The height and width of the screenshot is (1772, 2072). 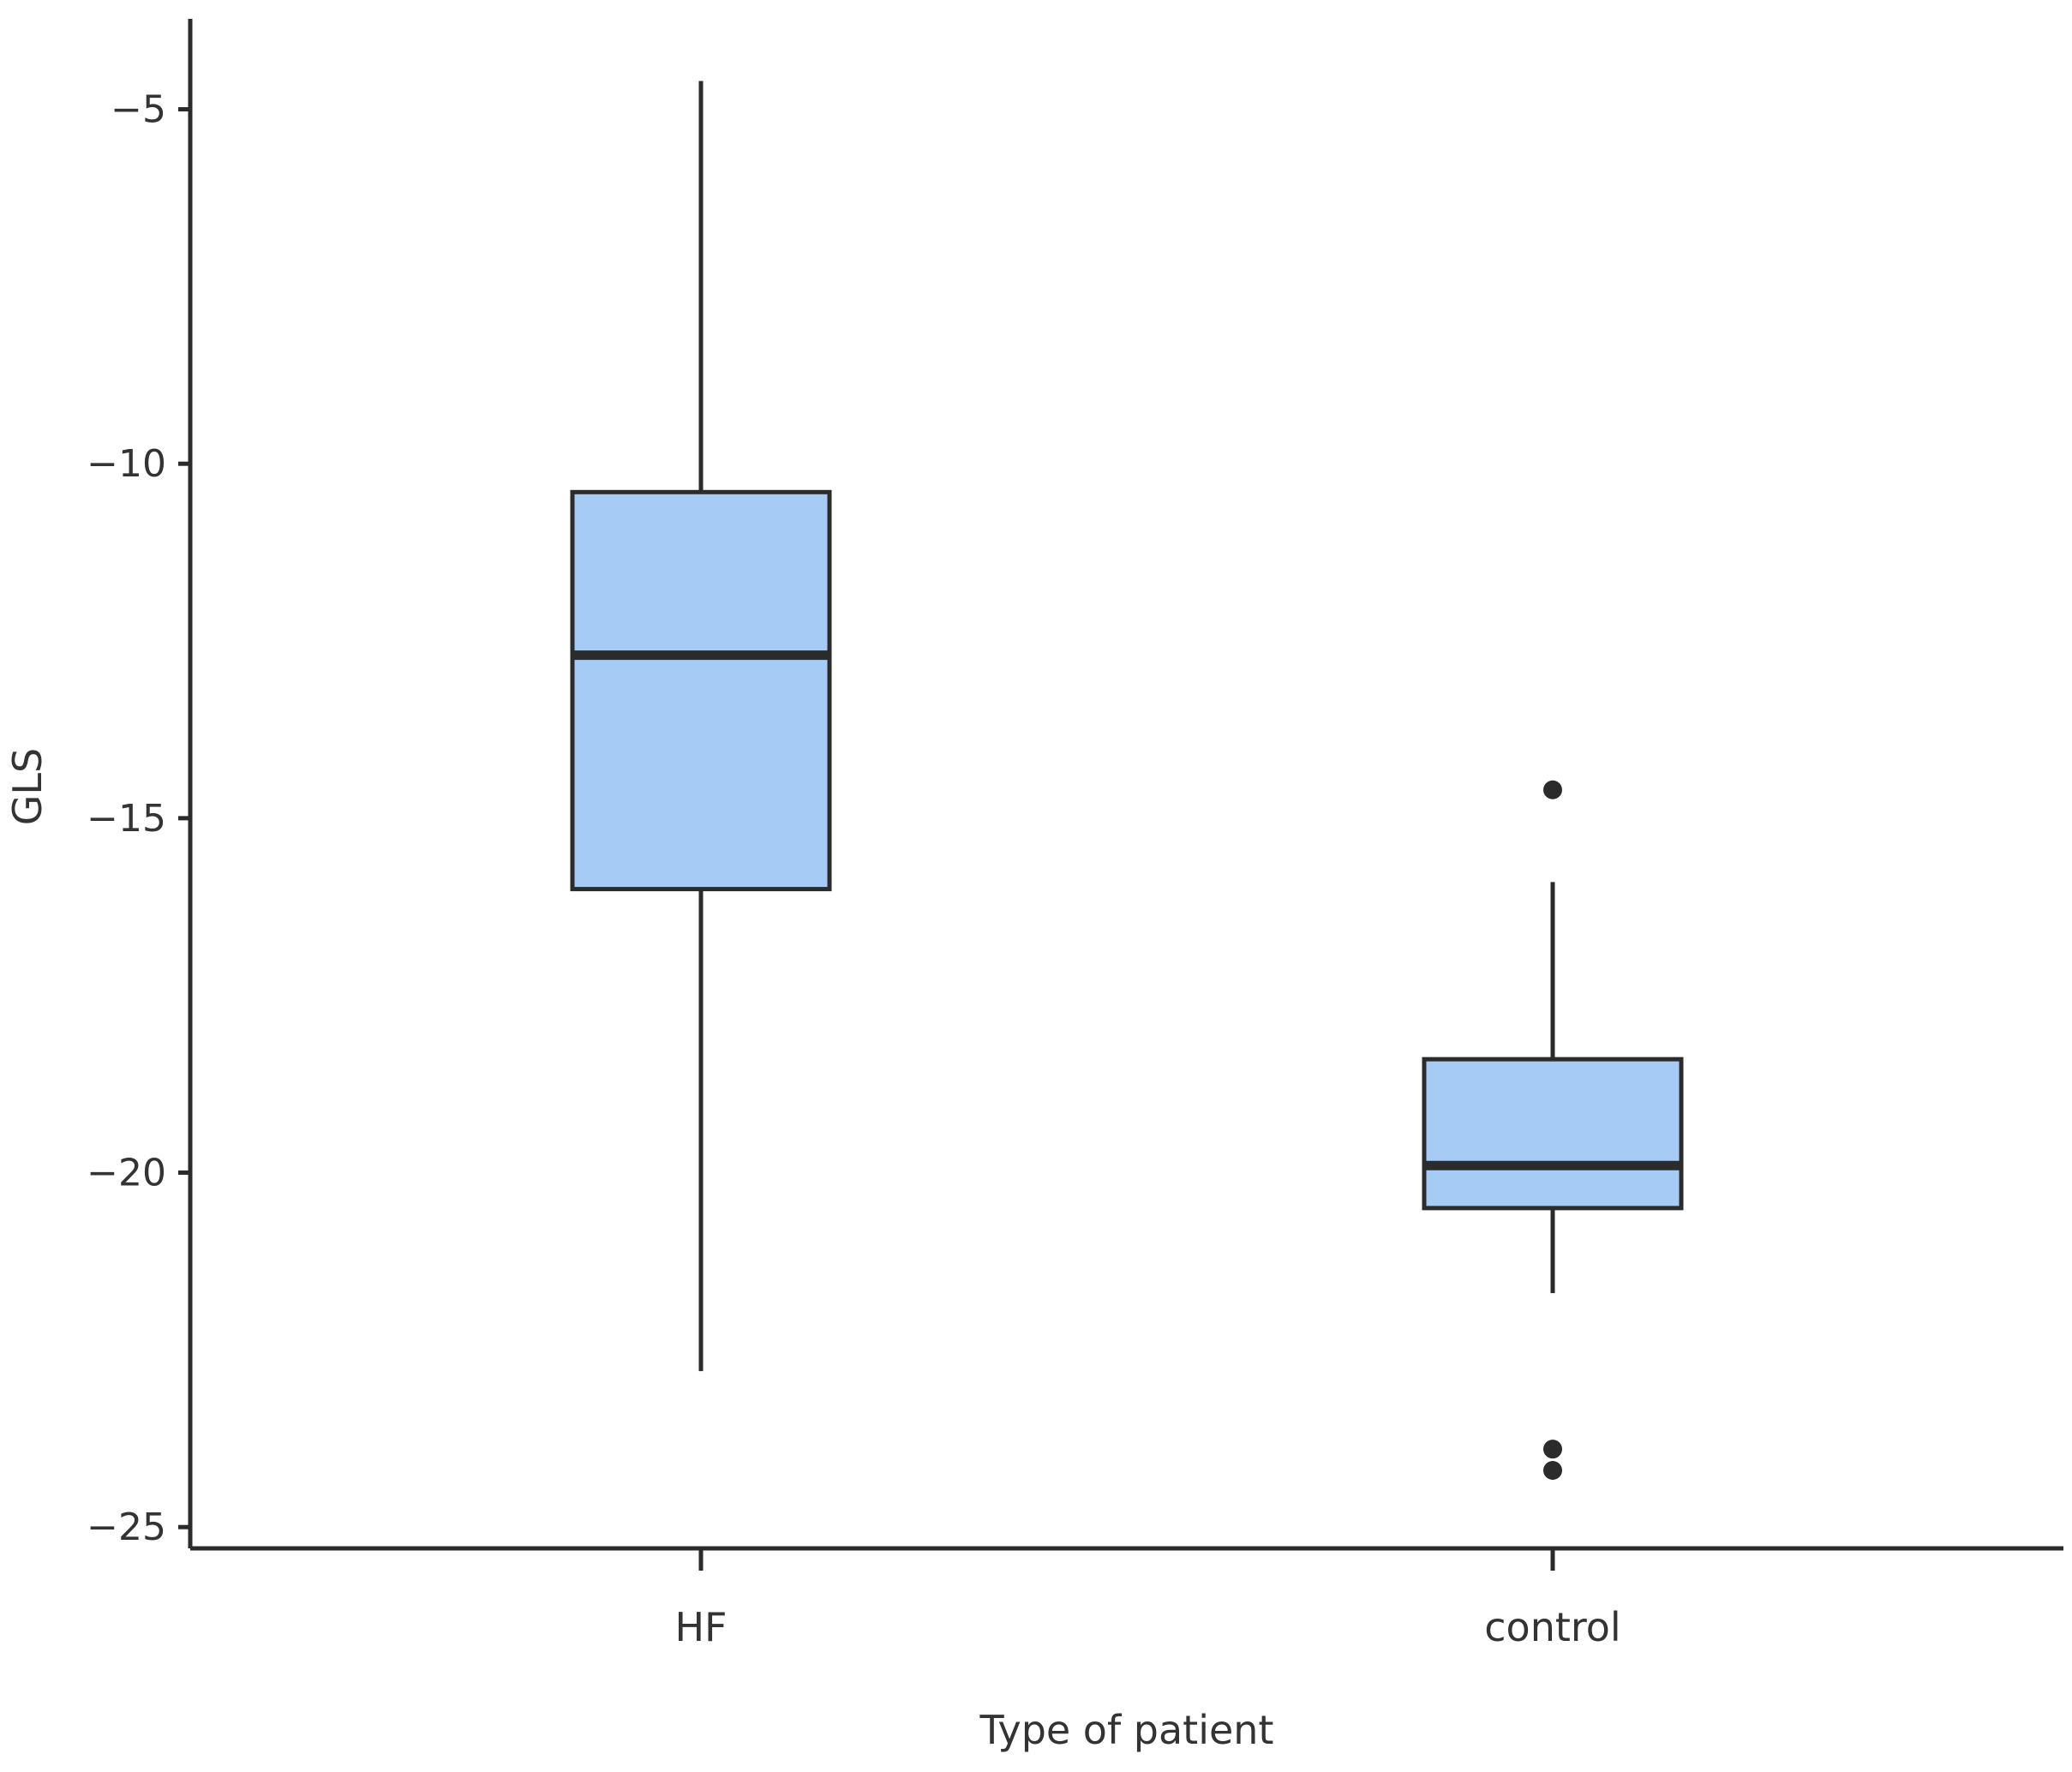 What do you see at coordinates (127, 1527) in the screenshot?
I see `y-tick-label: −25` at bounding box center [127, 1527].